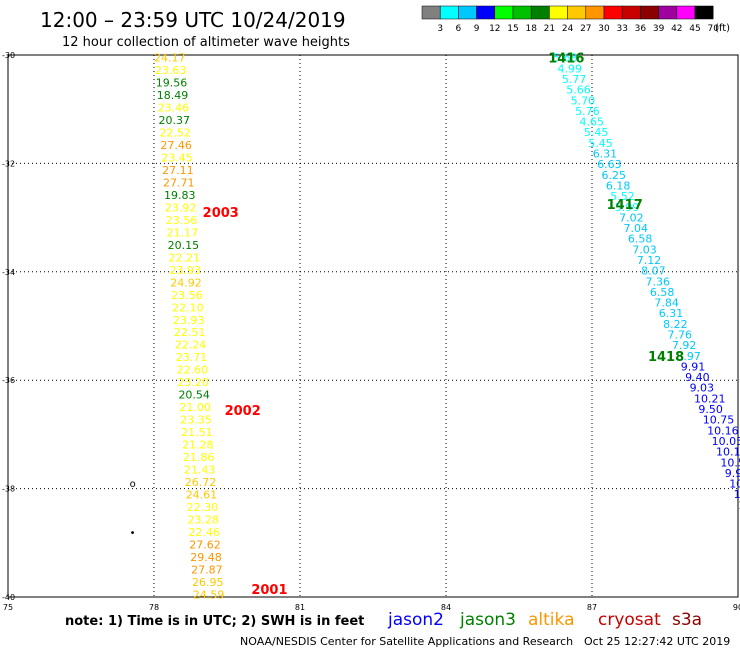 The image size is (740, 650). Describe the element at coordinates (710, 398) in the screenshot. I see `wave-height-value: 10.21` at that location.